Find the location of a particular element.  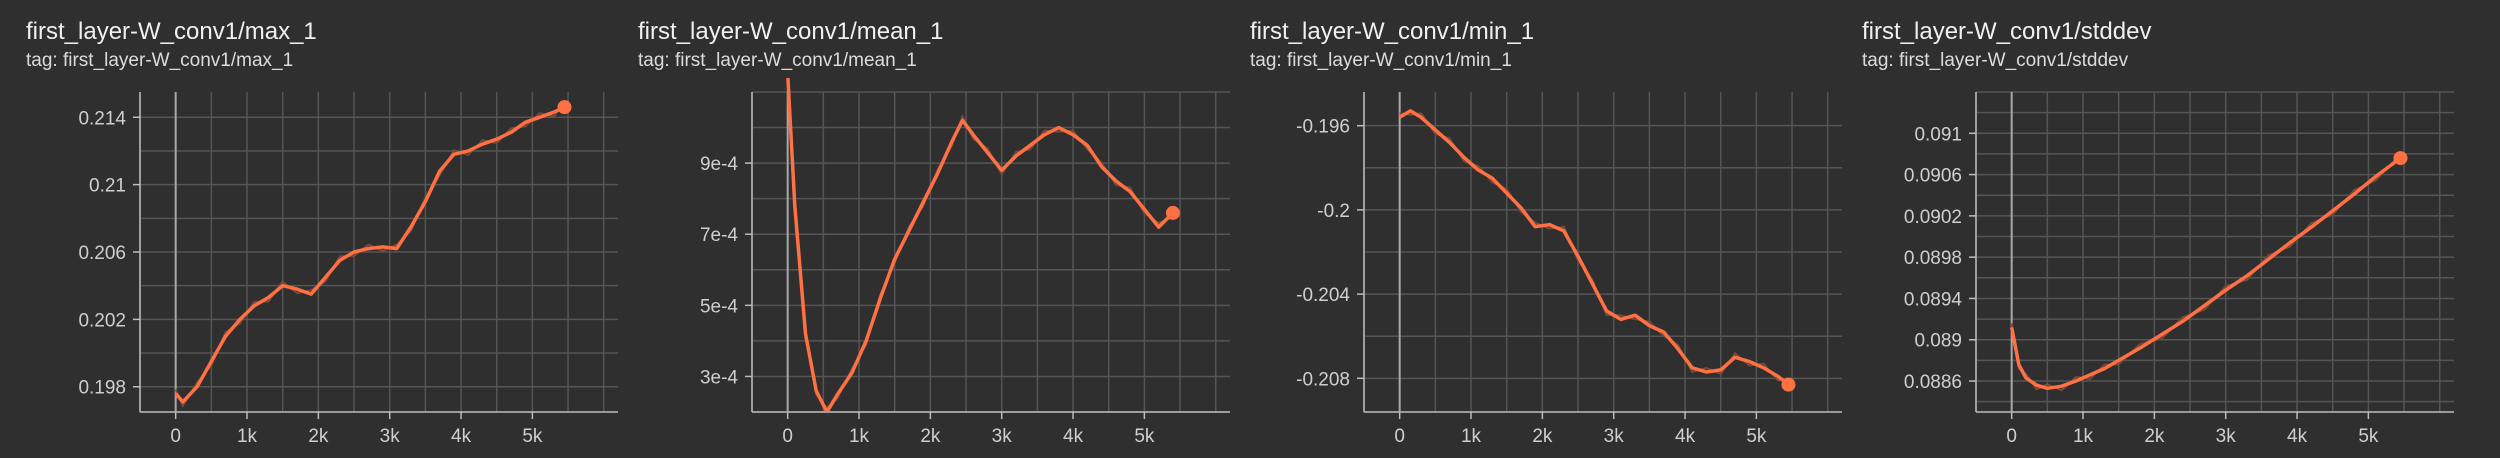

chart-tag: tag: first_layer-W_conv1/stddev is located at coordinates (1995, 60).